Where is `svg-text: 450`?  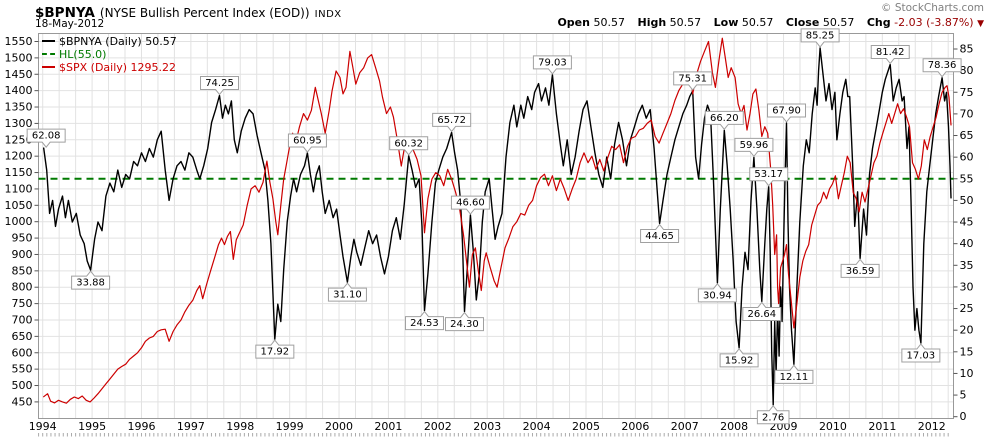 svg-text: 450 is located at coordinates (22, 401).